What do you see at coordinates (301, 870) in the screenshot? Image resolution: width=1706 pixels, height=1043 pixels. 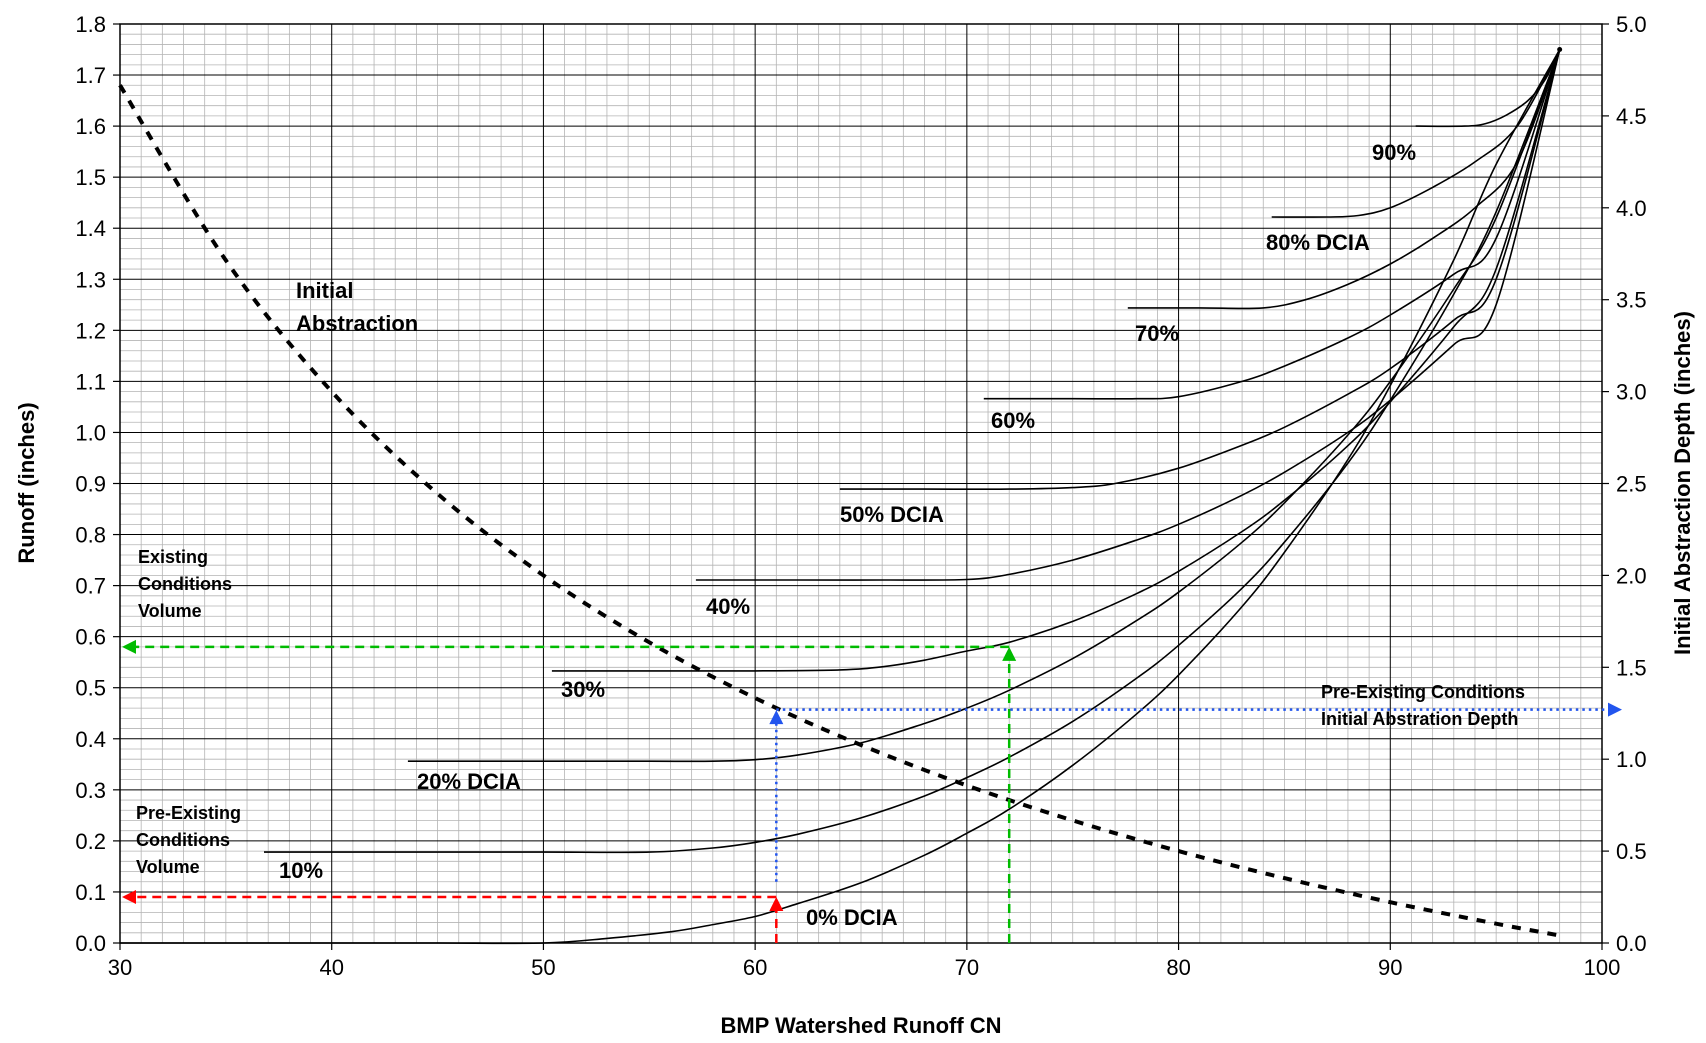 I see `curve-label-10-pct: 10%` at bounding box center [301, 870].